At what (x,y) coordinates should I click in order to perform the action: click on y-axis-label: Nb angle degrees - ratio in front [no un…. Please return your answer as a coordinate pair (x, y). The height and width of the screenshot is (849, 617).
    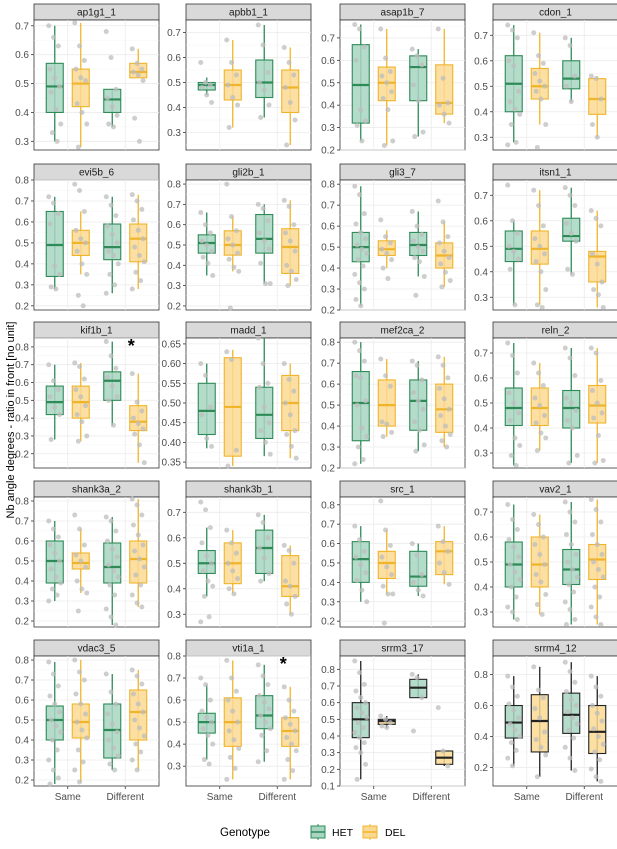
    Looking at the image, I should click on (11, 420).